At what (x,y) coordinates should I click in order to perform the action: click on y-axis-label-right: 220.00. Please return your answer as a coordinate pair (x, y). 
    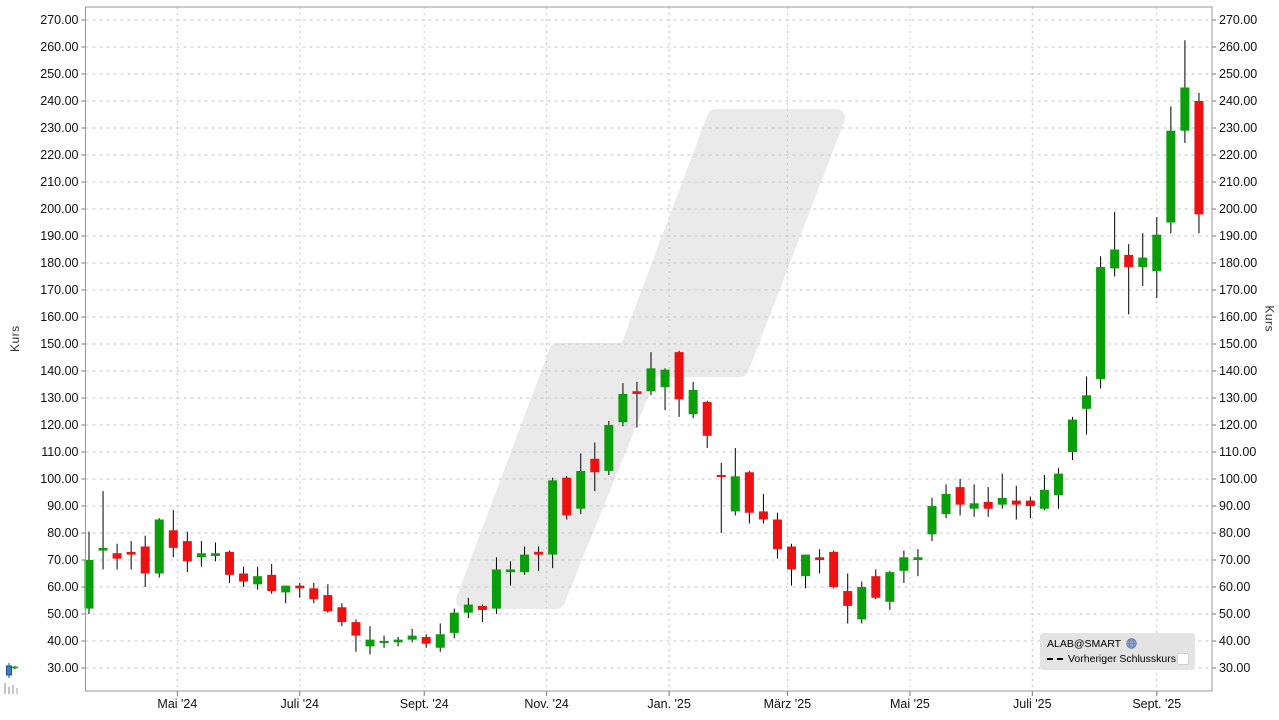
    Looking at the image, I should click on (1238, 155).